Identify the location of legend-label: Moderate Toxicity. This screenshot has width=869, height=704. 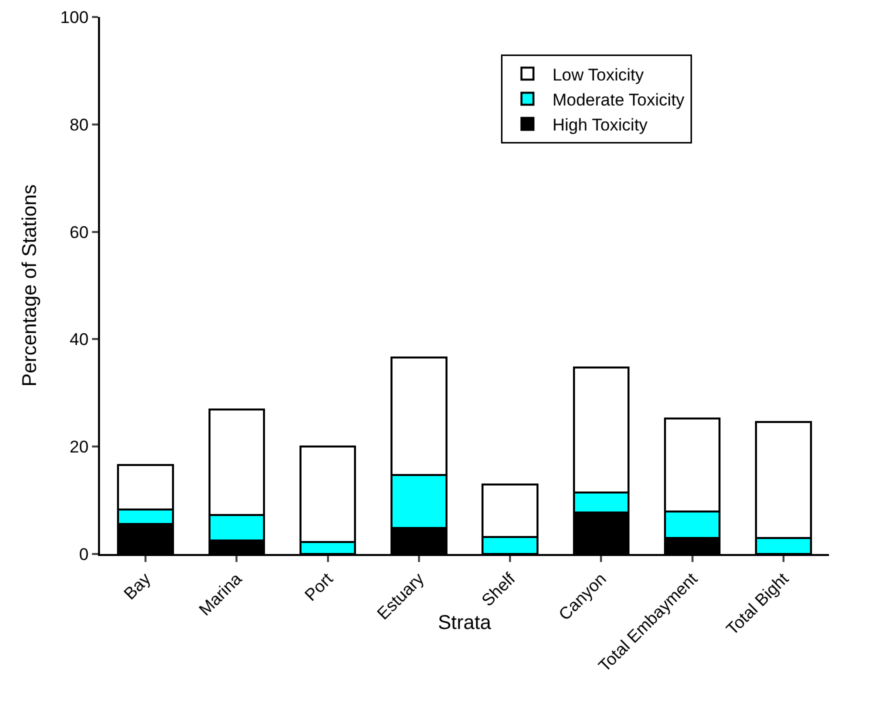
(618, 100).